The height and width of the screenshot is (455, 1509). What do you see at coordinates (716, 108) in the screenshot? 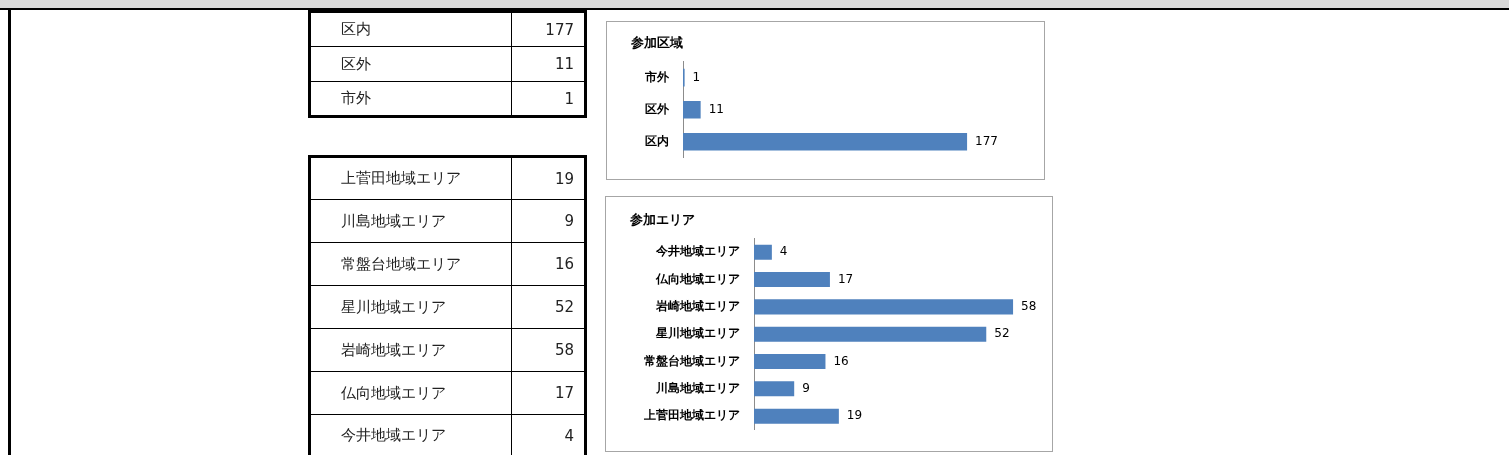
I see `data-label: 11` at bounding box center [716, 108].